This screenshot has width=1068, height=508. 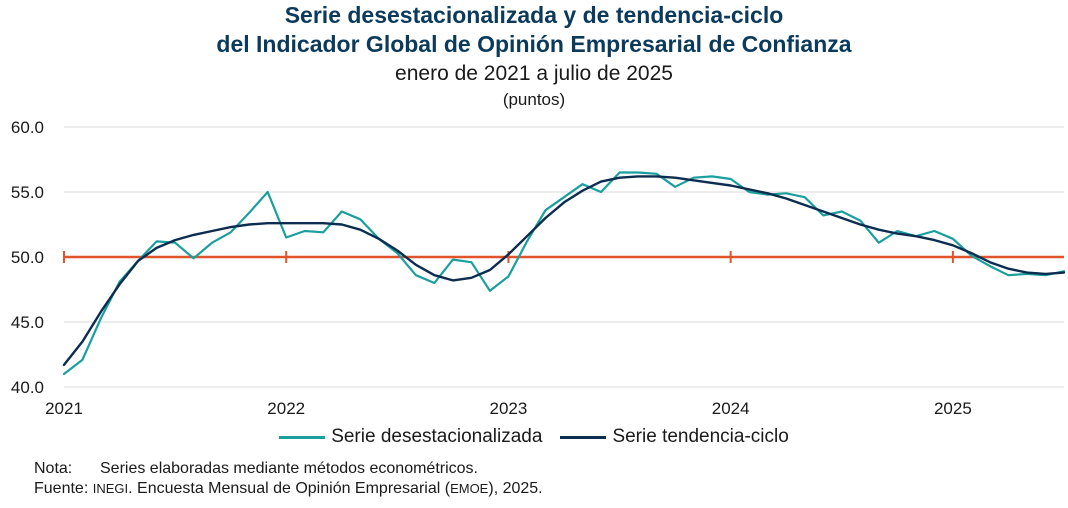 I want to click on legend-label-seasonally-adjusted: Serie desestacionalizada, so click(x=437, y=436).